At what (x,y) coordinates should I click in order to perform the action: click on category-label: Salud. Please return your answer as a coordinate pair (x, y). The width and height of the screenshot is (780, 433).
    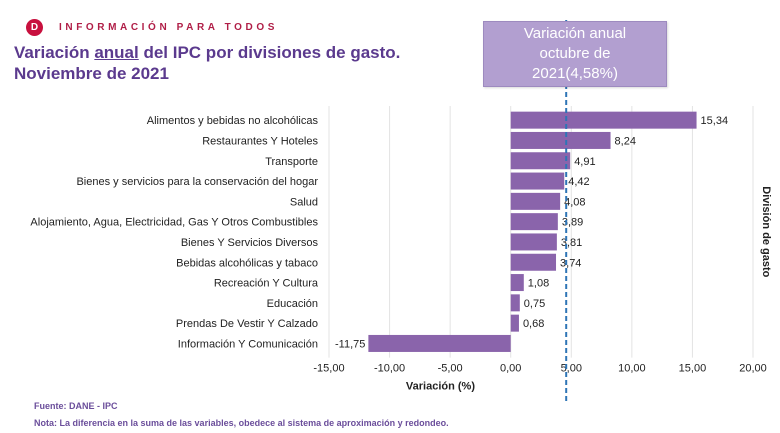
    Looking at the image, I should click on (304, 202).